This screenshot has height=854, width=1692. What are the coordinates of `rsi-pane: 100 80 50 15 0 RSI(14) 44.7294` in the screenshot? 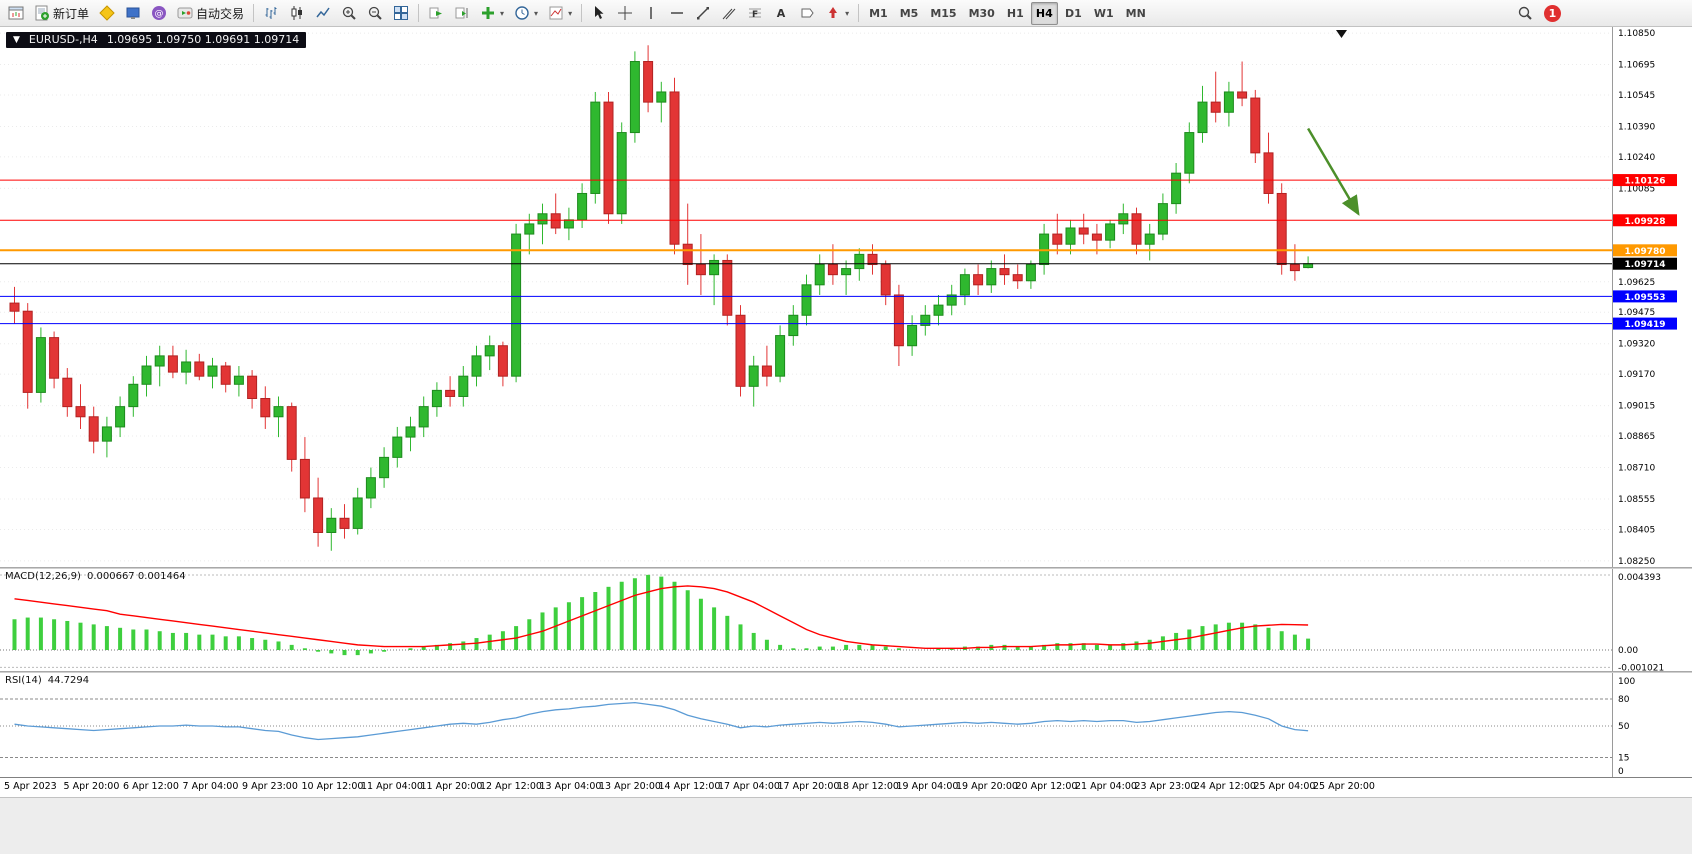 It's located at (846, 725).